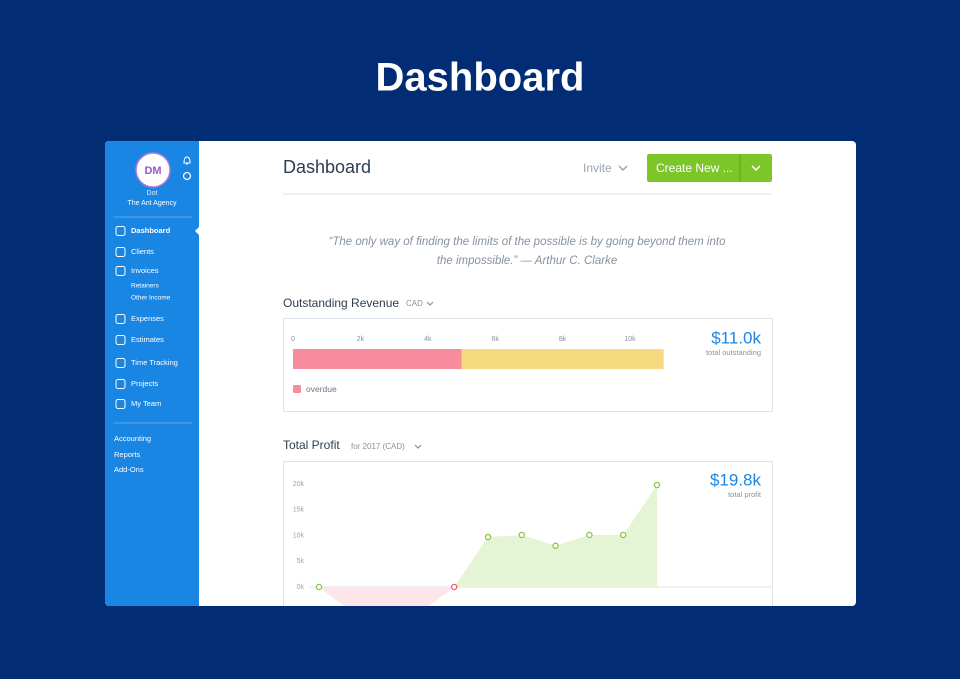 This screenshot has height=679, width=960. I want to click on x-tick-label: 10k, so click(630, 339).